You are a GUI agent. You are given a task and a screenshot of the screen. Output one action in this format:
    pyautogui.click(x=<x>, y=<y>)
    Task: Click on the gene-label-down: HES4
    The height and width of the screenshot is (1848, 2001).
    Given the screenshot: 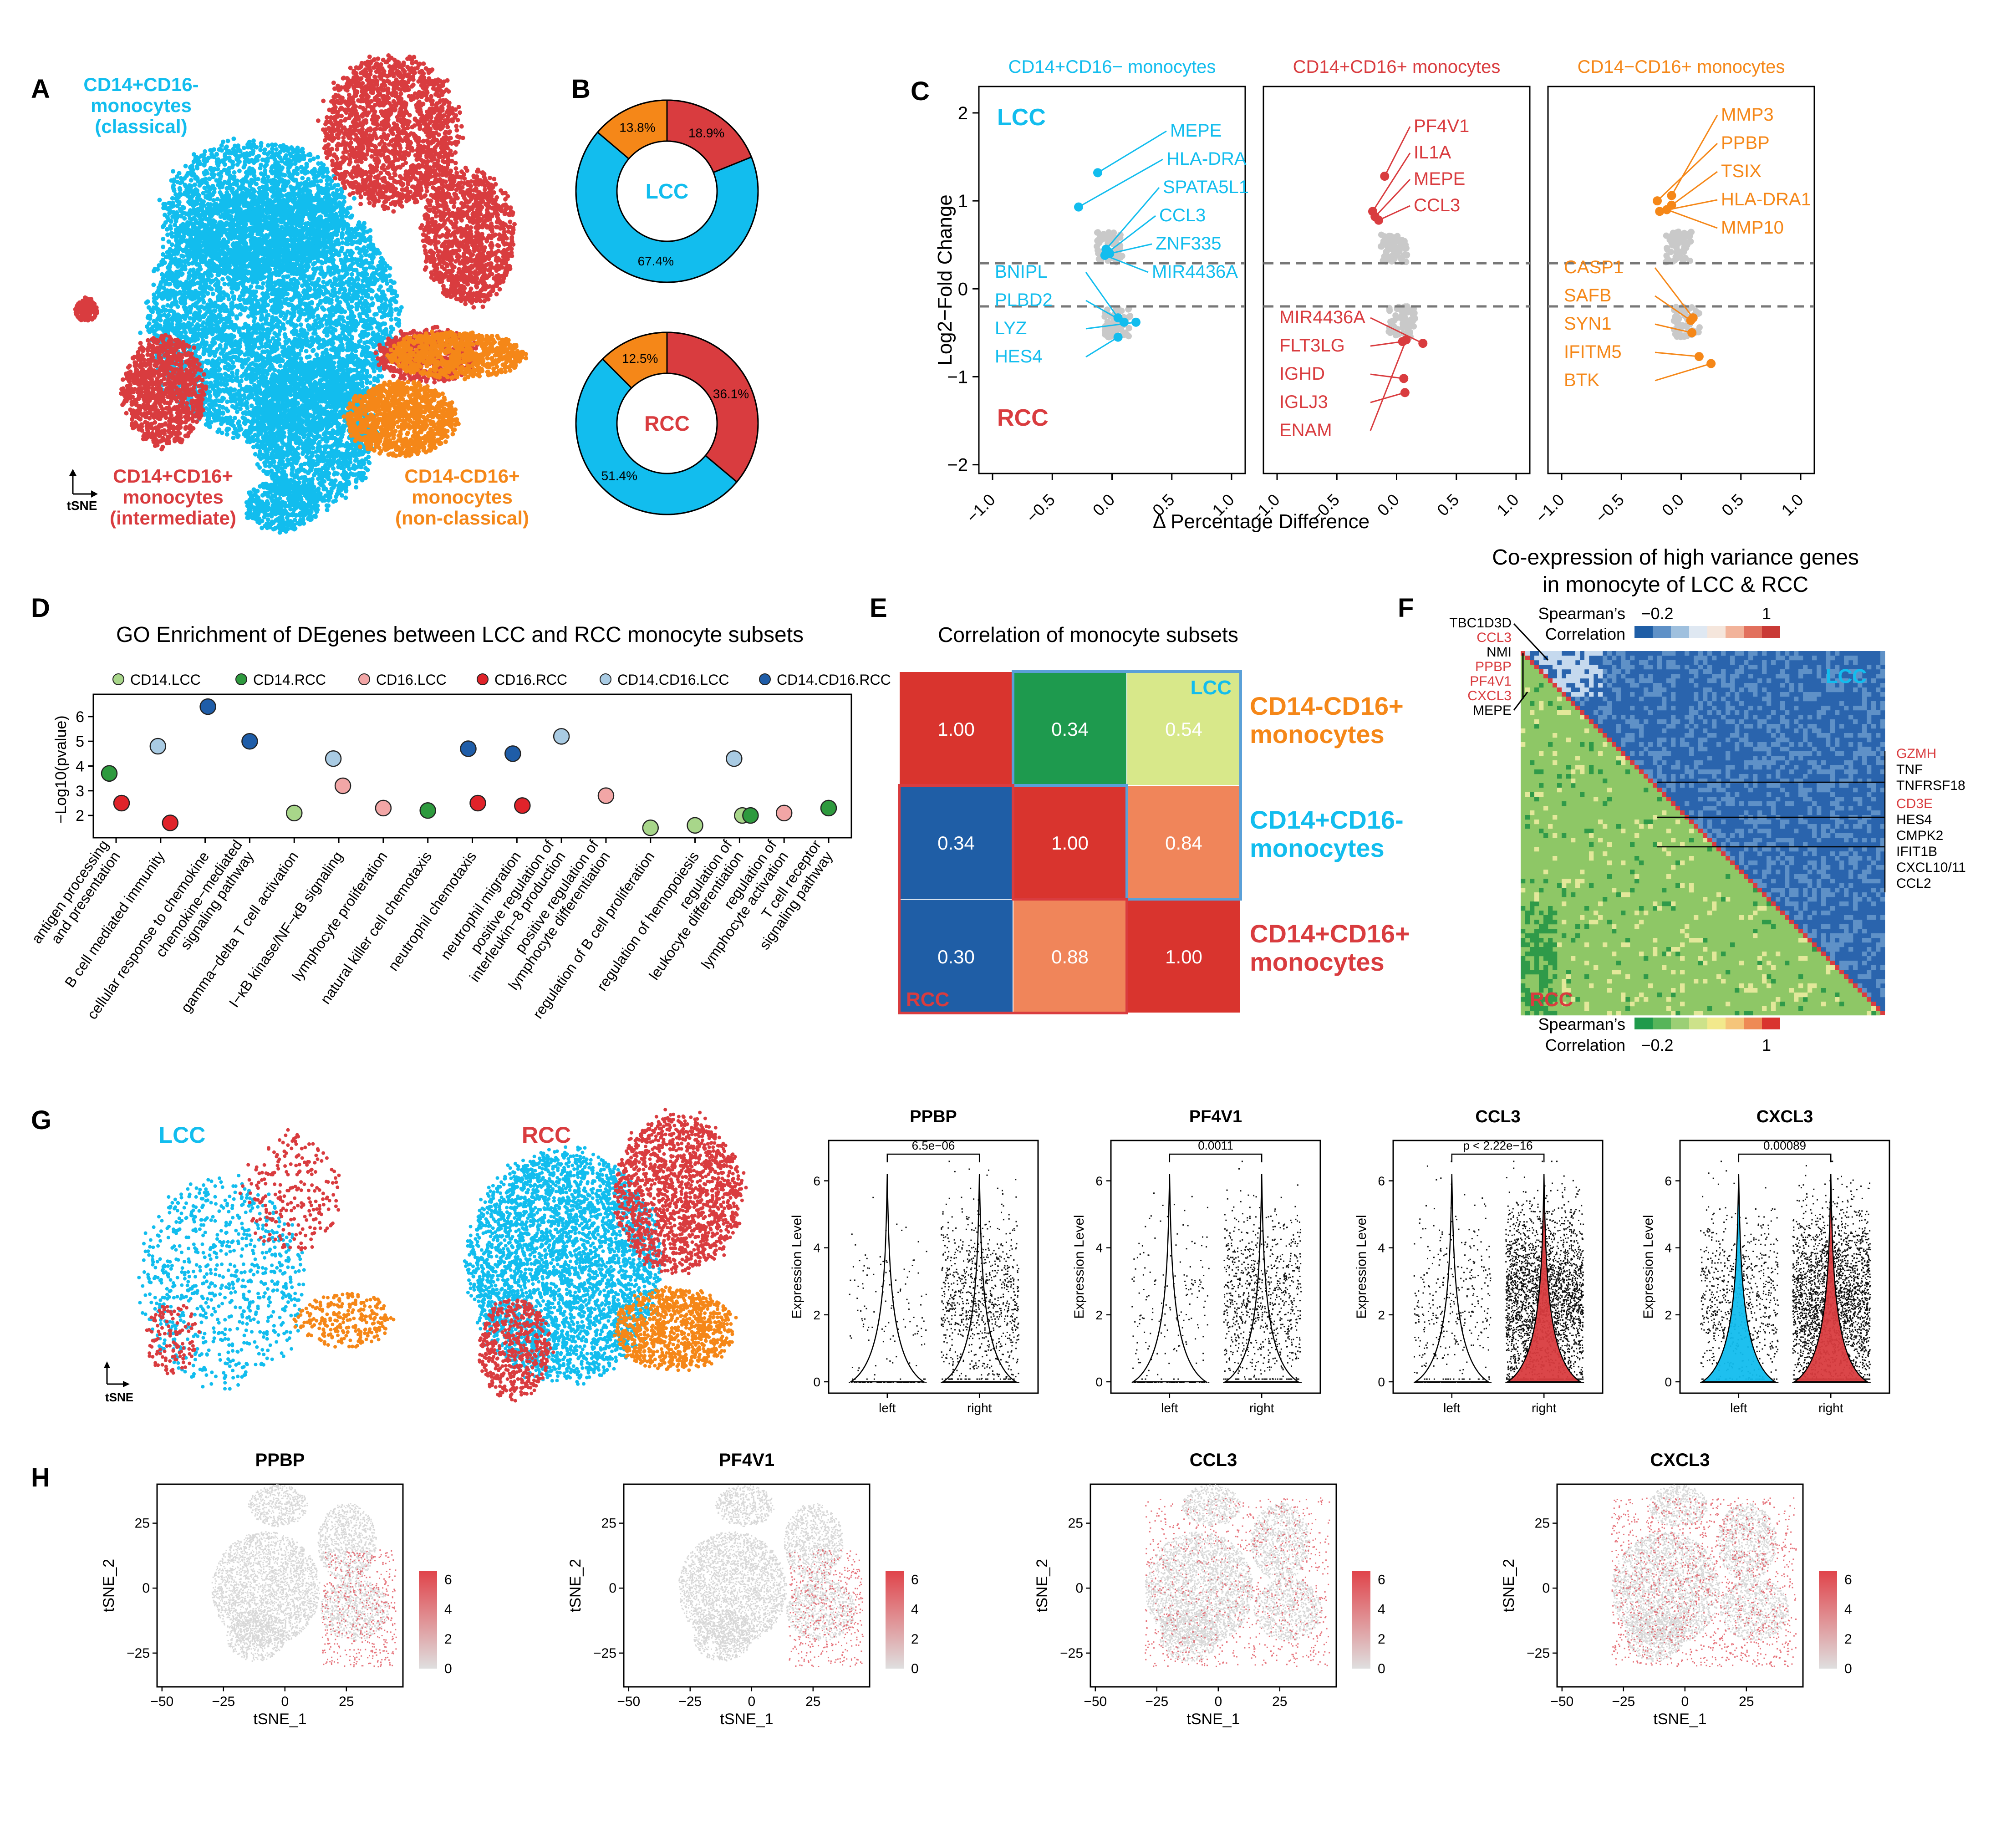 What is the action you would take?
    pyautogui.click(x=1019, y=356)
    